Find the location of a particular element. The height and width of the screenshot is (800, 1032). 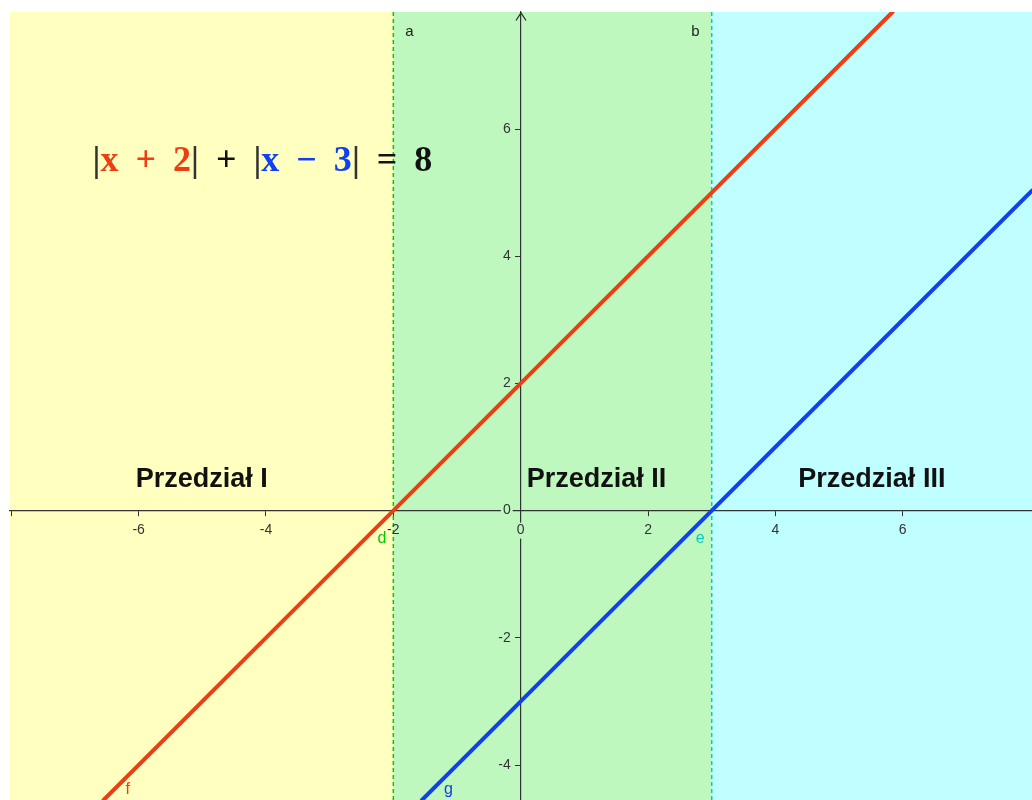

y-tick-label: 4 is located at coordinates (506, 255).